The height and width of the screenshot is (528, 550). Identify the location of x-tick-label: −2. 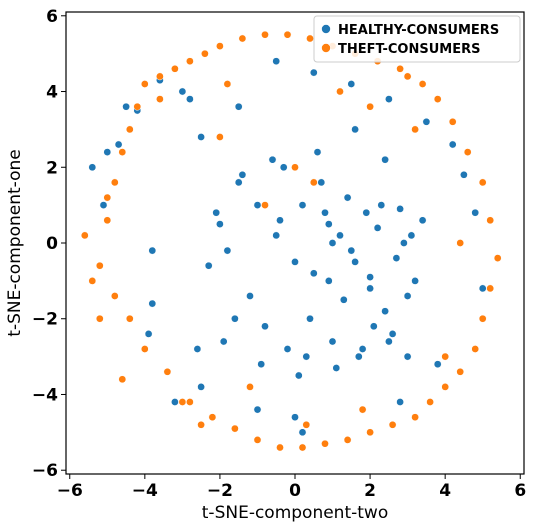
(220, 491).